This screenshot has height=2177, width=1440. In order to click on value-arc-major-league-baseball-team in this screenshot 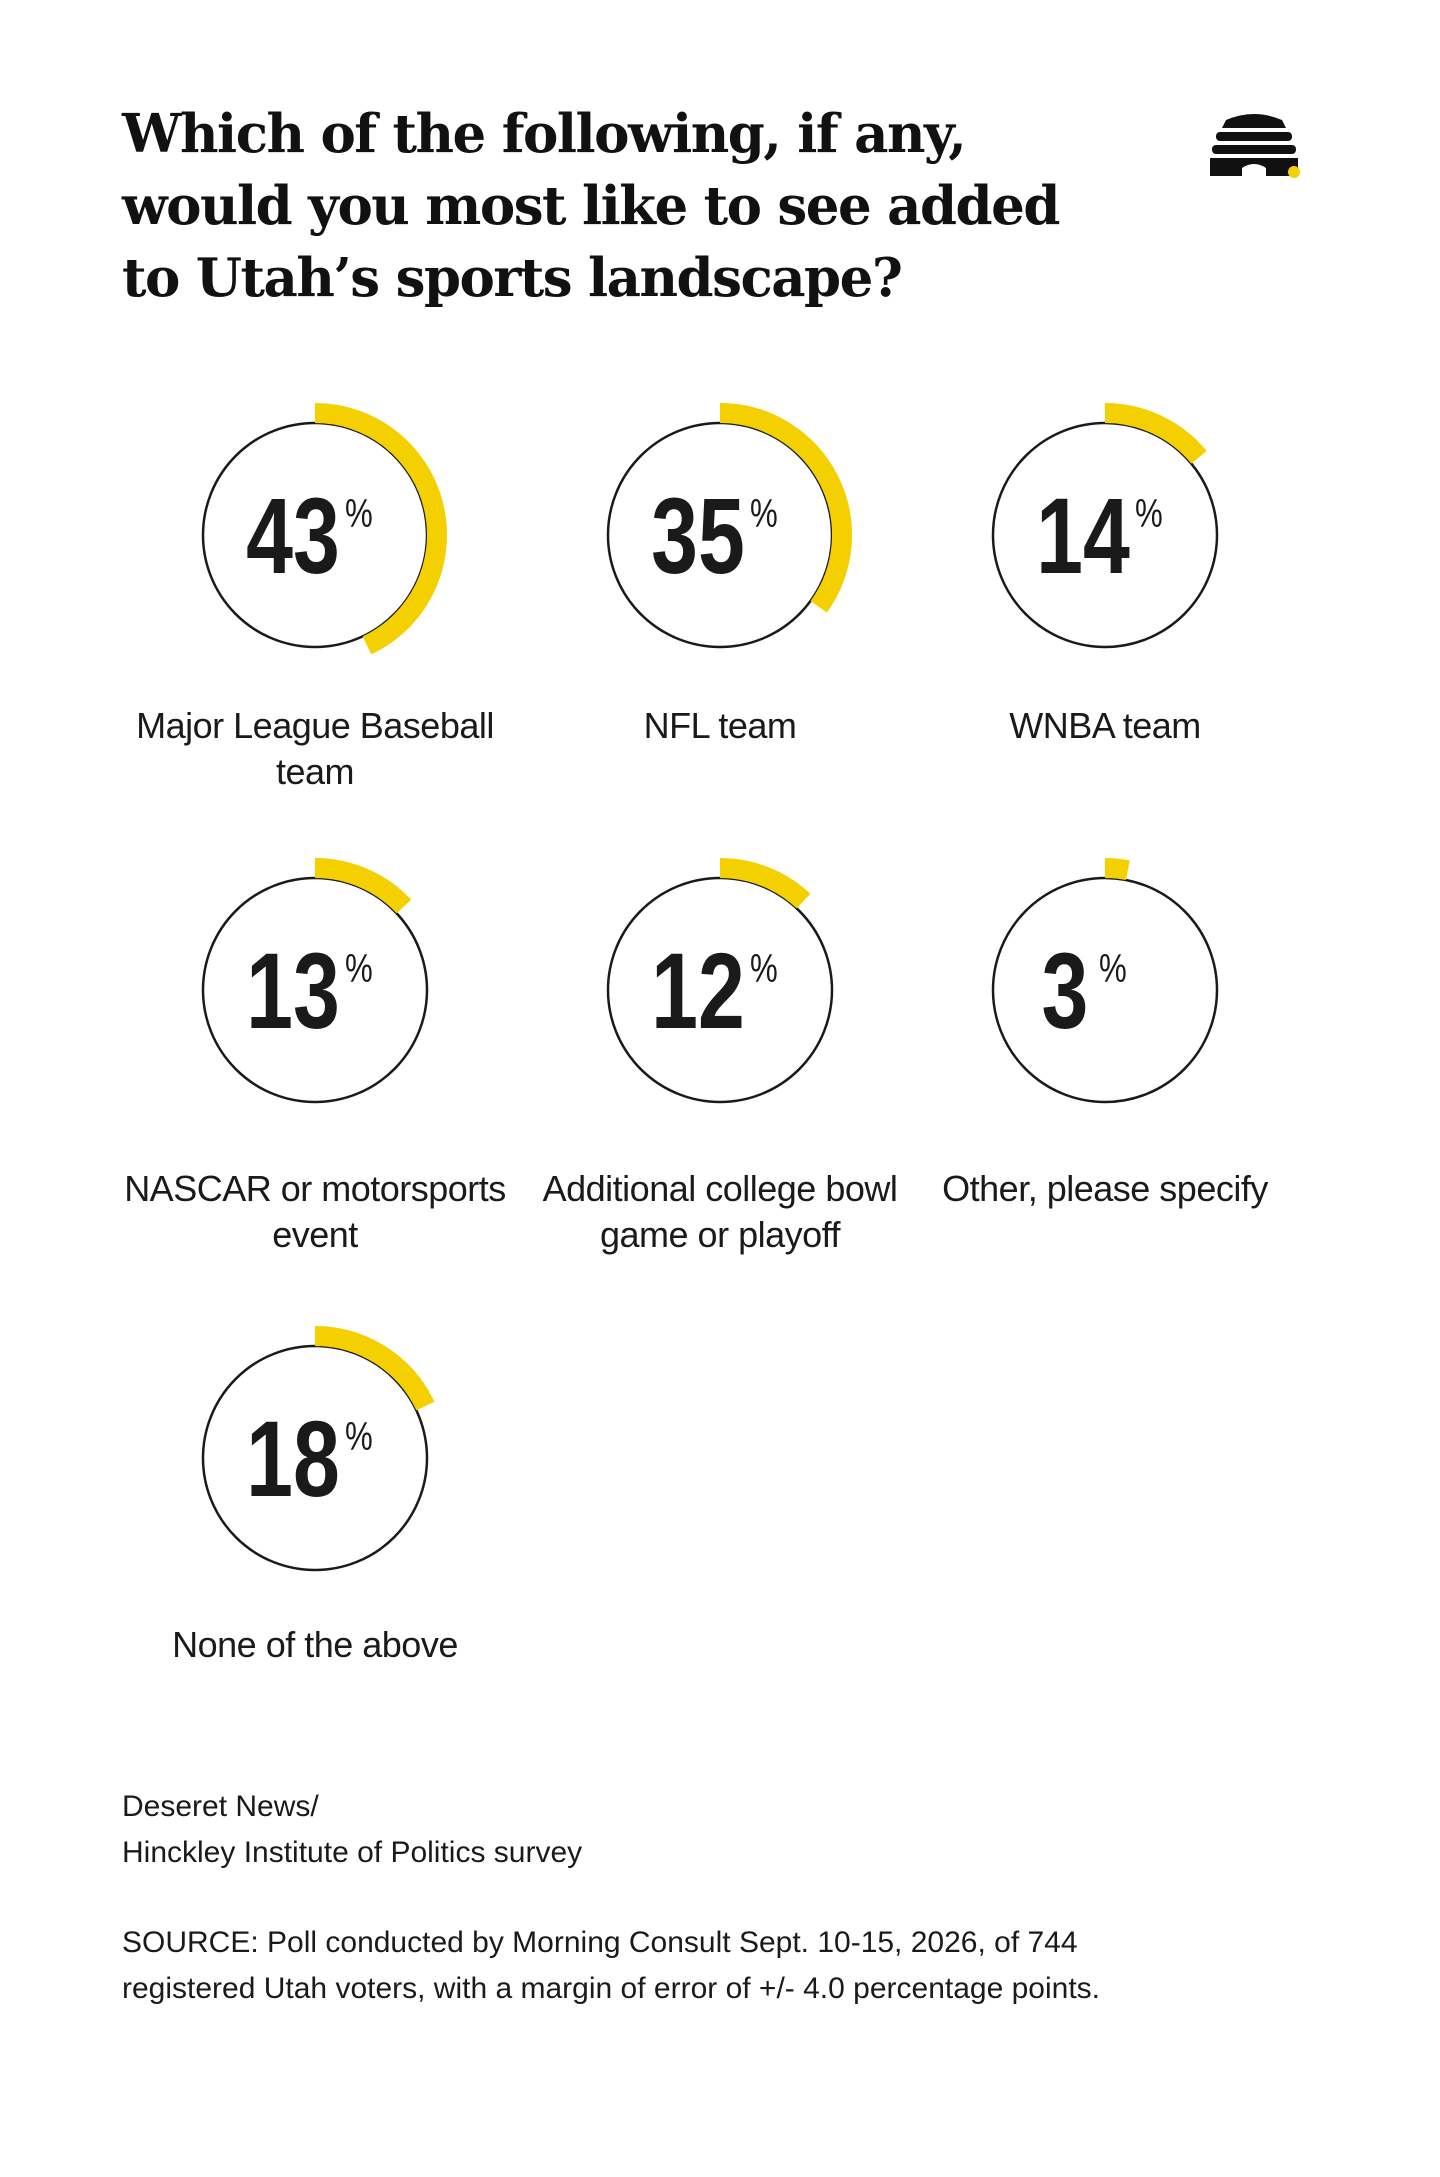, I will do `click(380, 529)`.